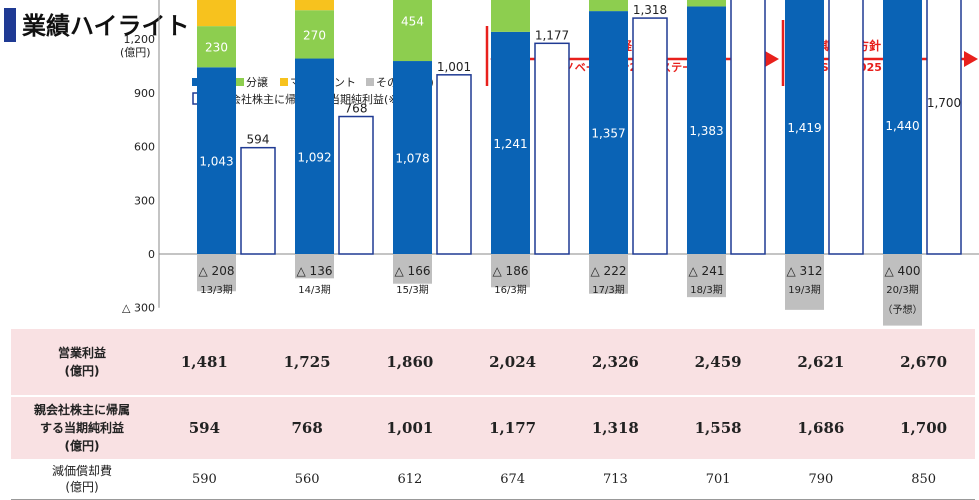  I want to click on bar-value-label: 270, so click(314, 35).